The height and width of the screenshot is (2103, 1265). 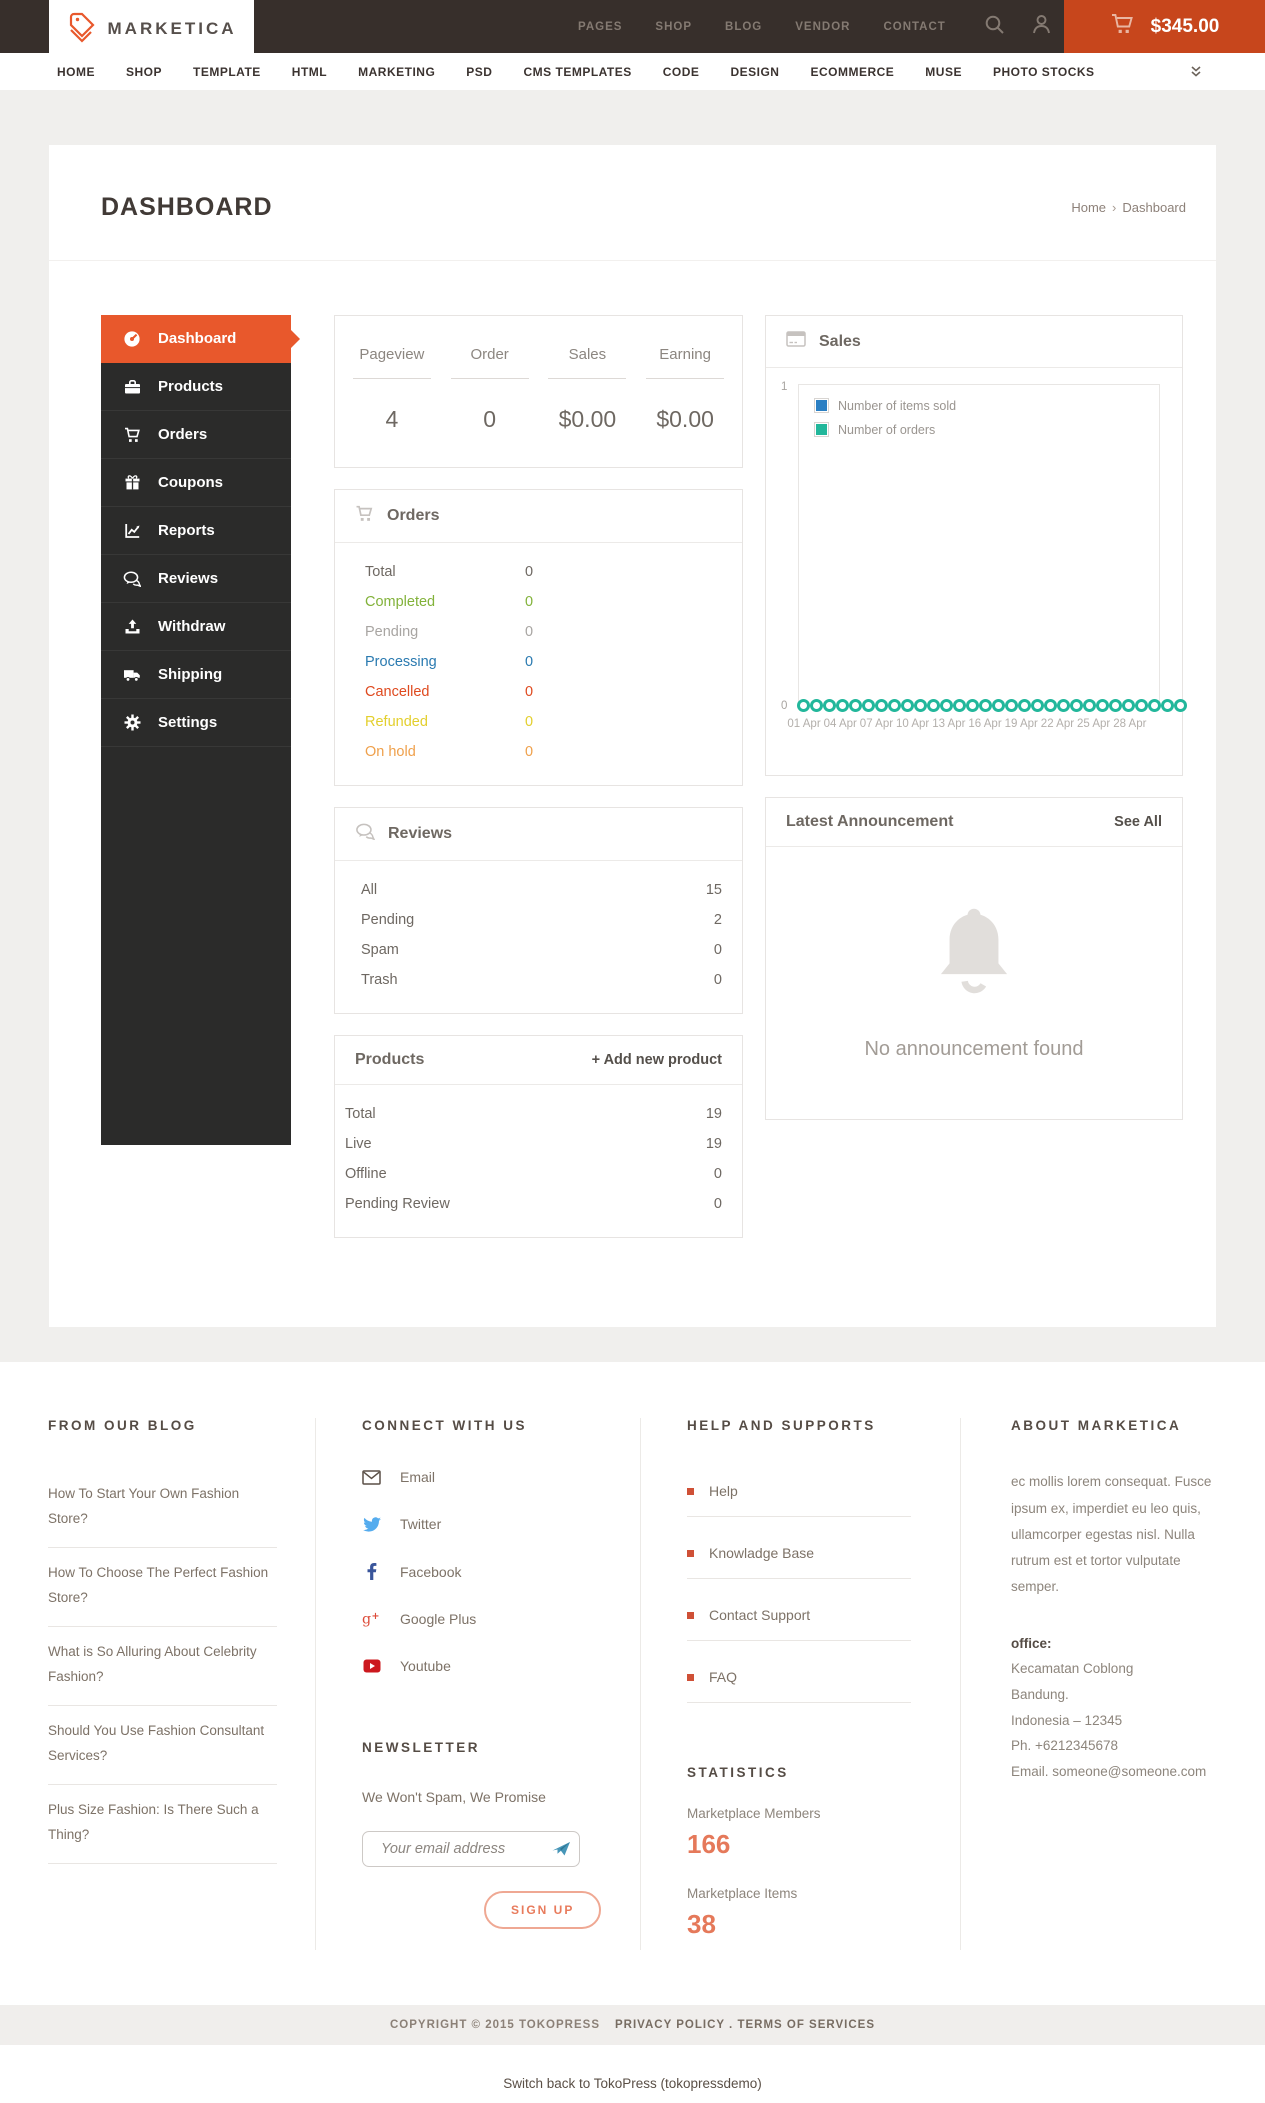 I want to click on social-link-facebook: Facebook, so click(x=486, y=1572).